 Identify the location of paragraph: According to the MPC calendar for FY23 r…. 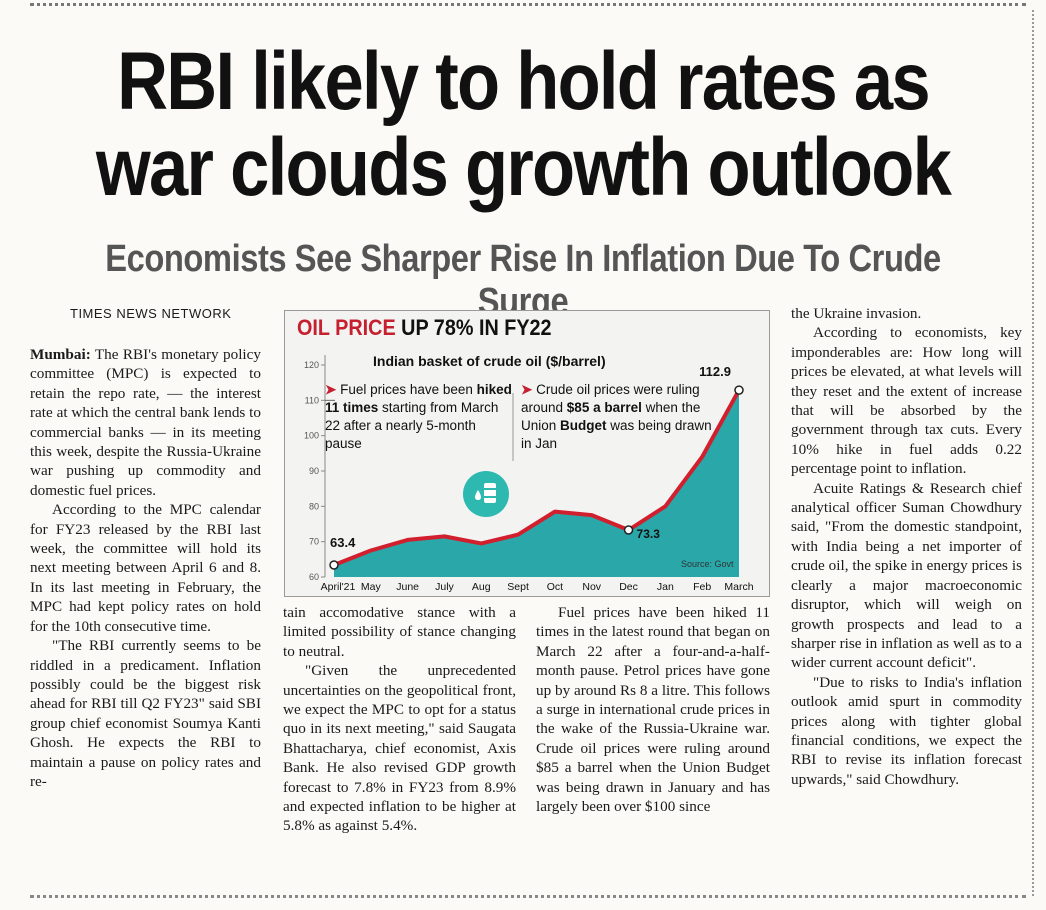
(145, 568).